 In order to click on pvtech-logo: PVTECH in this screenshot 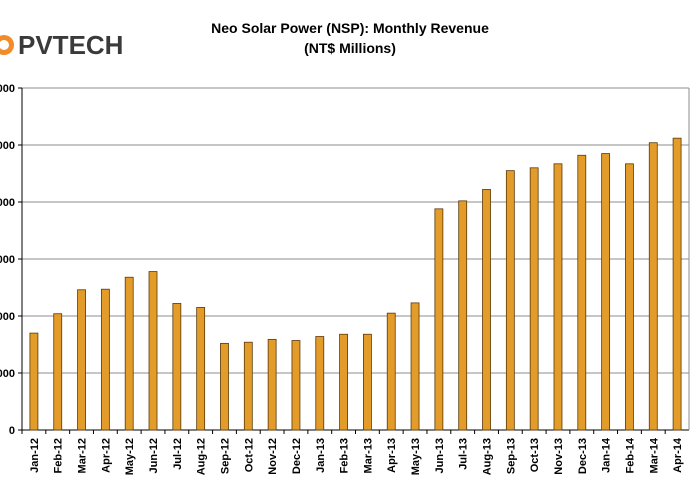, I will do `click(61, 45)`.